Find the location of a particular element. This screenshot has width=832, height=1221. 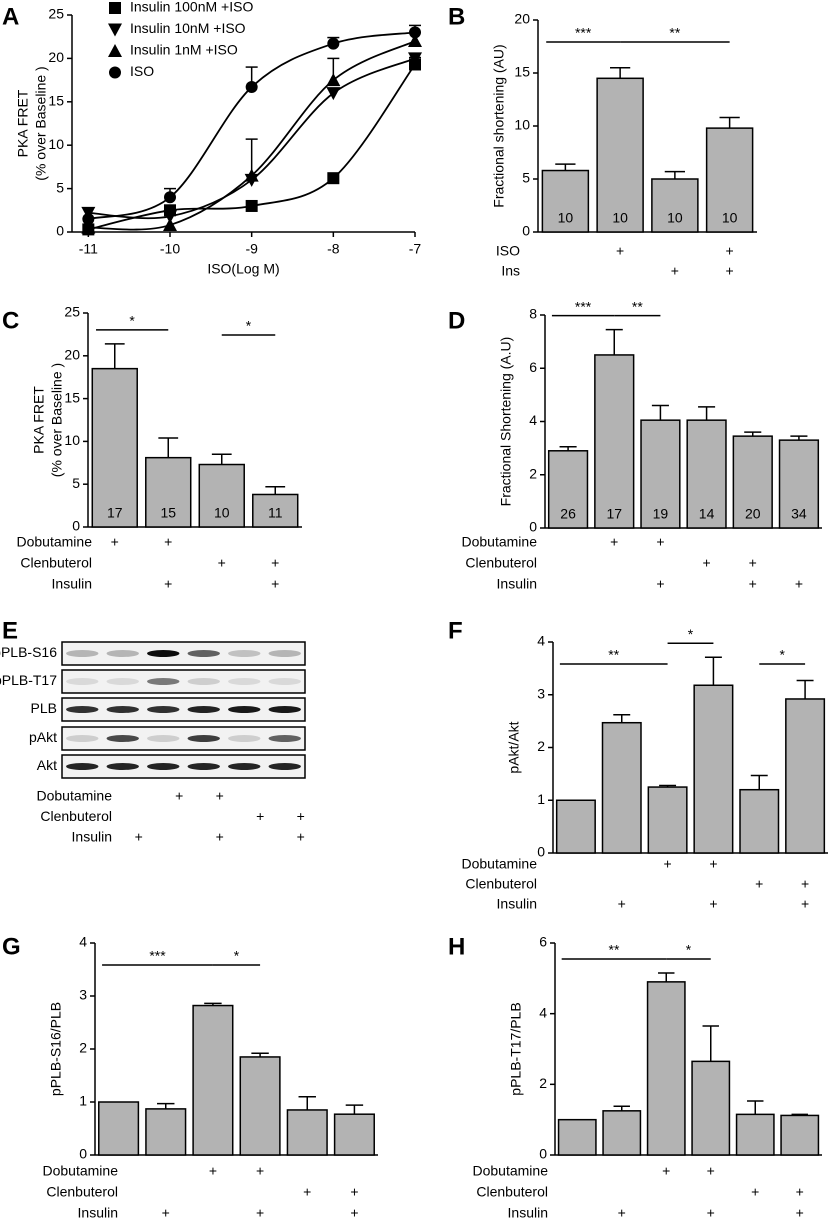

legend-label: Insulin 10nM +ISO is located at coordinates (188, 28).